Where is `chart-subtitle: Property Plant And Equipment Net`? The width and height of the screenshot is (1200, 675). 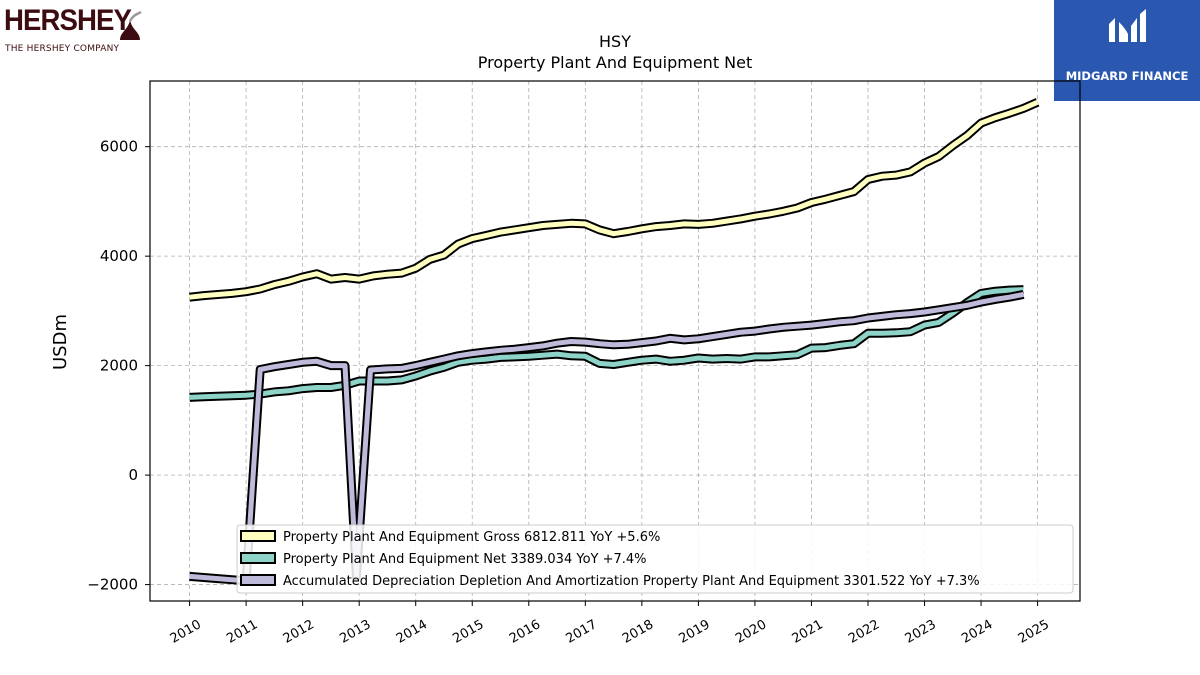
chart-subtitle: Property Plant And Equipment Net is located at coordinates (615, 62).